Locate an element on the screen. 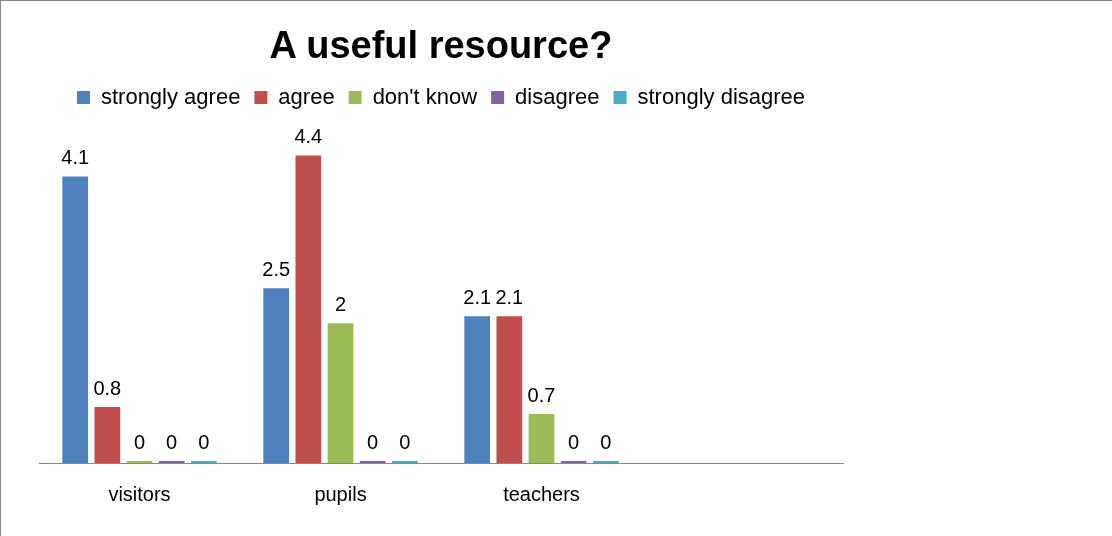 The width and height of the screenshot is (1112, 536). legend-label: disagree is located at coordinates (557, 96).